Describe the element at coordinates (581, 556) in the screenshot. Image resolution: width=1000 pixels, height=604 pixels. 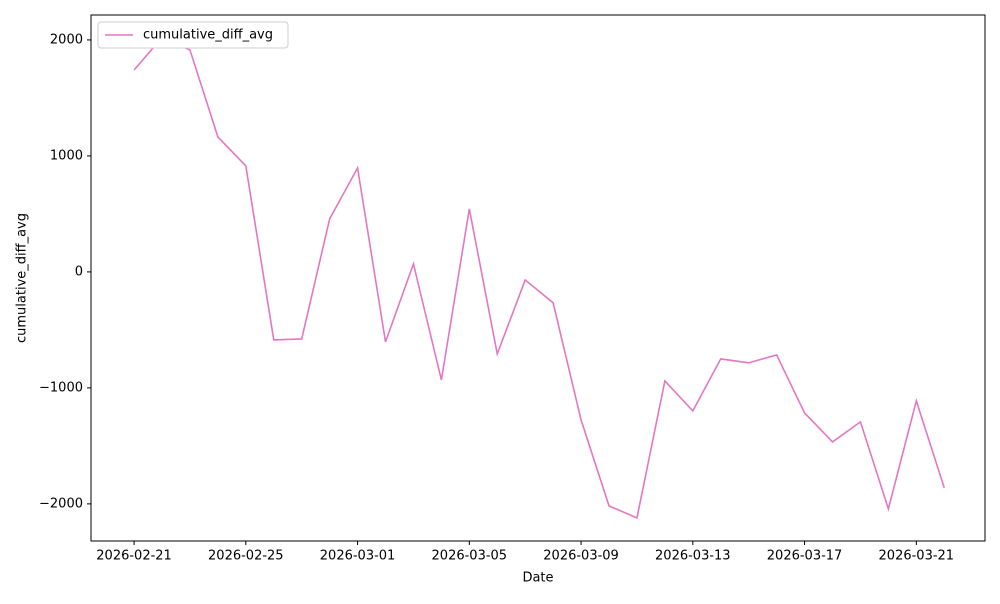
I see `x-tick-label: 2026-03-09` at that location.